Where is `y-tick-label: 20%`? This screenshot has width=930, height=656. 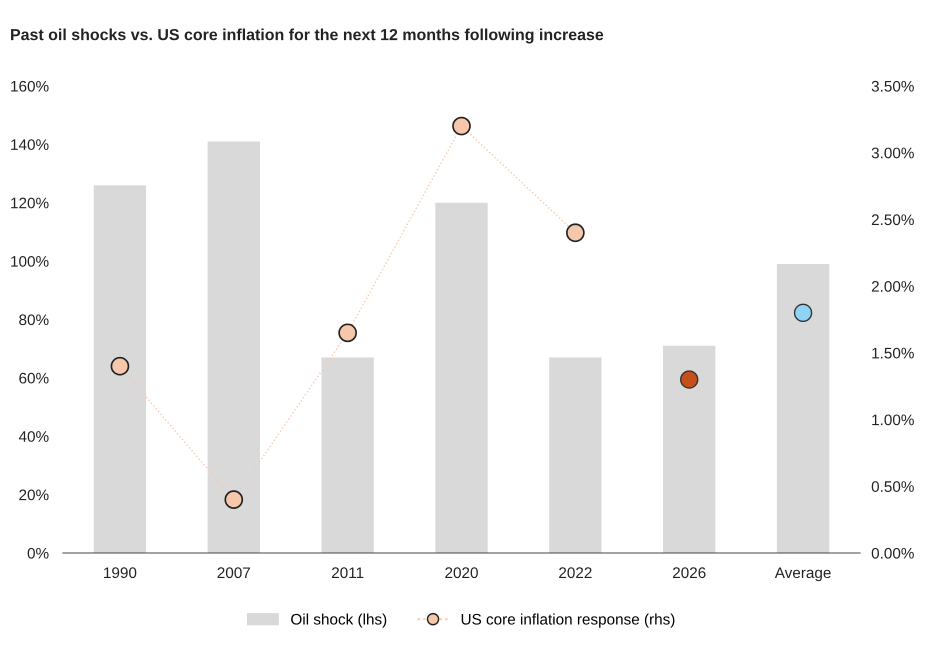 y-tick-label: 20% is located at coordinates (34, 494).